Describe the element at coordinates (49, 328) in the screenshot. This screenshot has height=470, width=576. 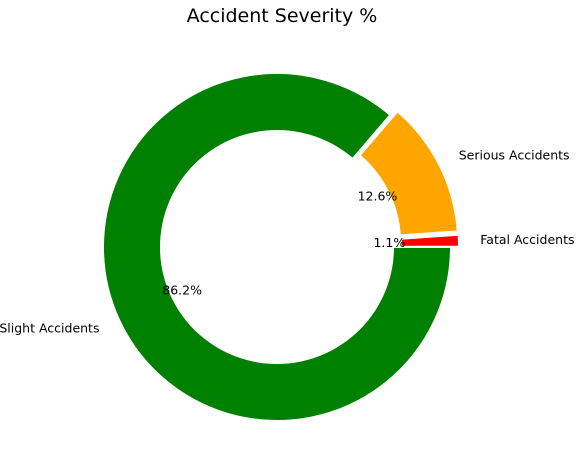
I see `category-label-slight-accidents: Slight Accidents` at that location.